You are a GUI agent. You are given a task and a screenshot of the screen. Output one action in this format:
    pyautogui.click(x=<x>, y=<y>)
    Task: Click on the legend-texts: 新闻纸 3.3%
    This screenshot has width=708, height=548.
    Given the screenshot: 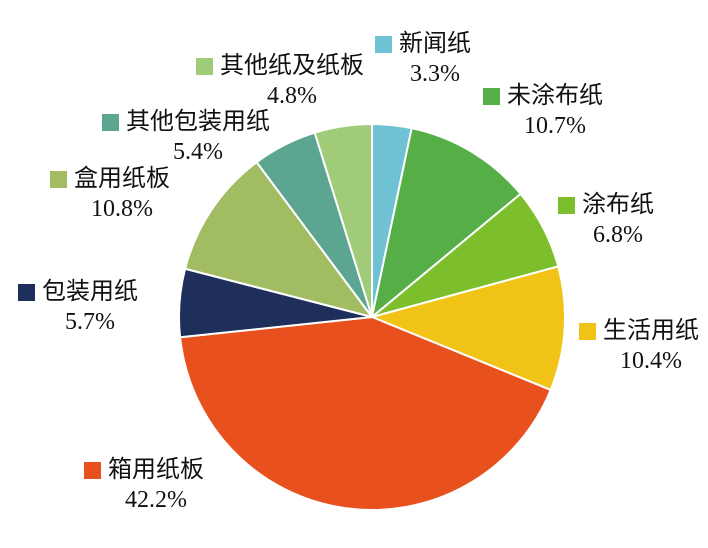 What is the action you would take?
    pyautogui.click(x=435, y=60)
    